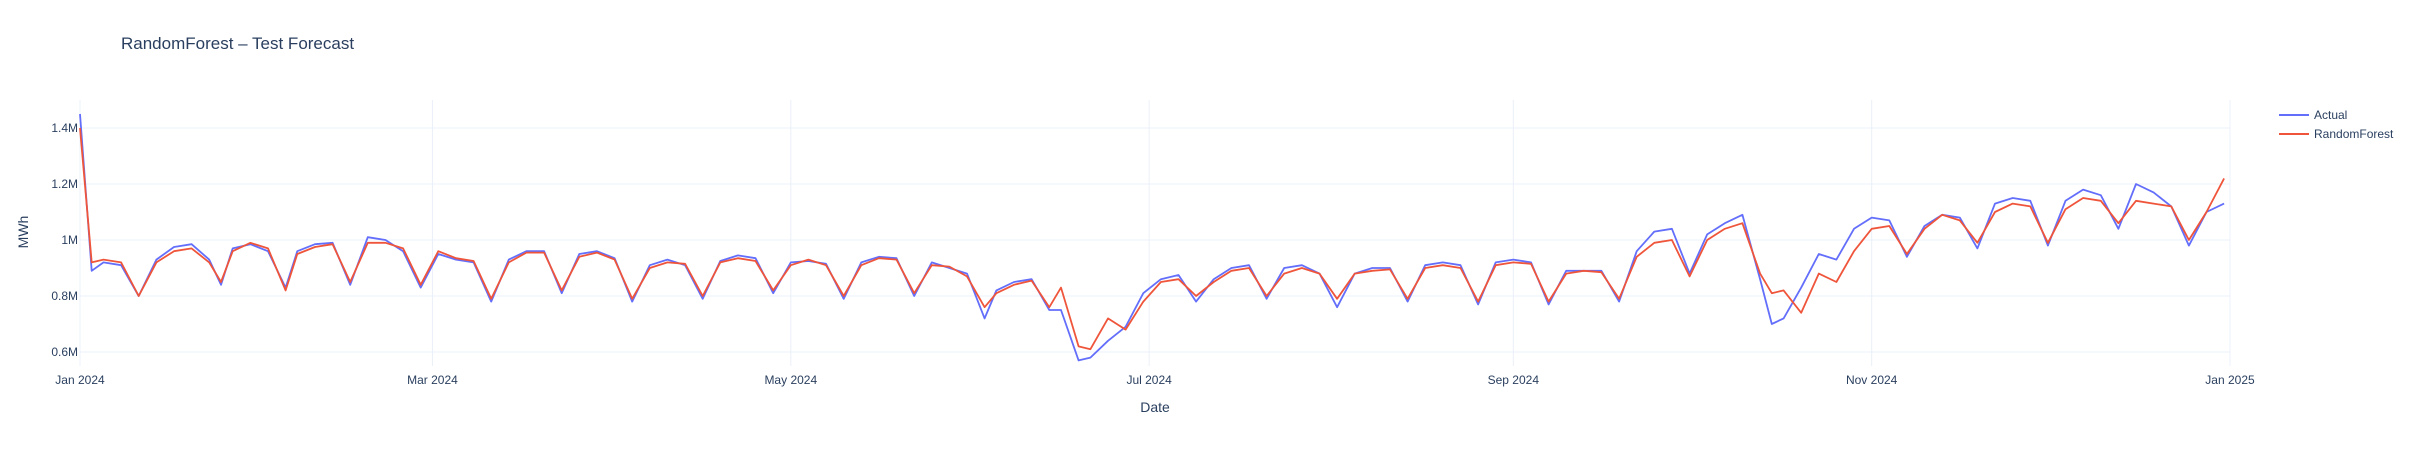  Describe the element at coordinates (64, 296) in the screenshot. I see `y-tick-label: 0.8M` at that location.